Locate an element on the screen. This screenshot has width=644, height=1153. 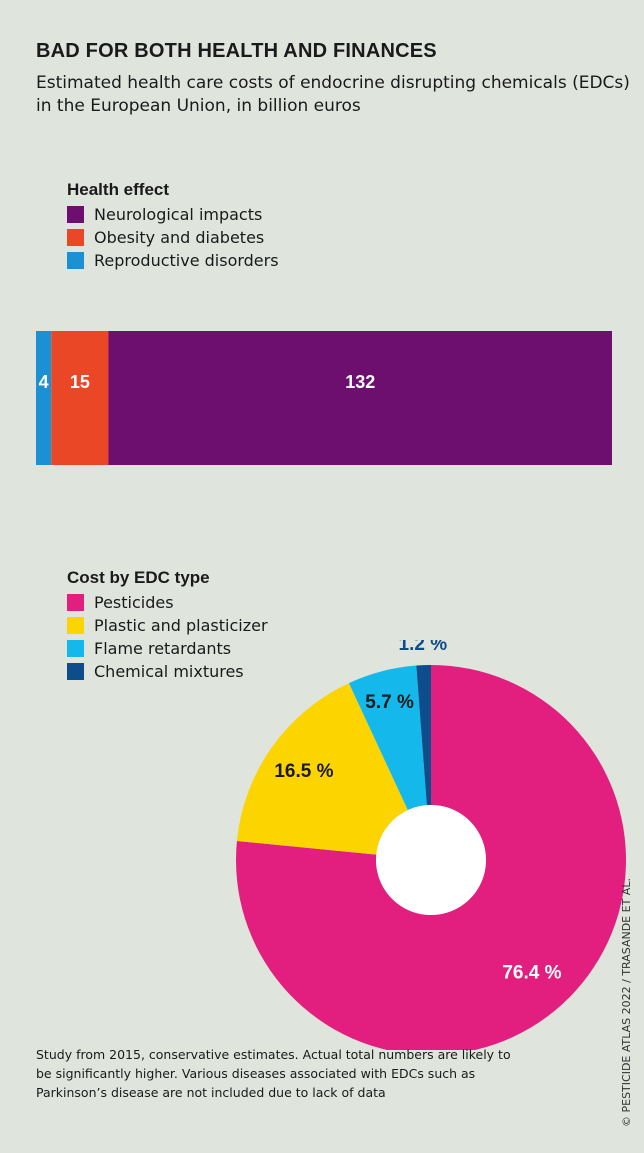
pie-label-pesticides: 76.4 % is located at coordinates (531, 972).